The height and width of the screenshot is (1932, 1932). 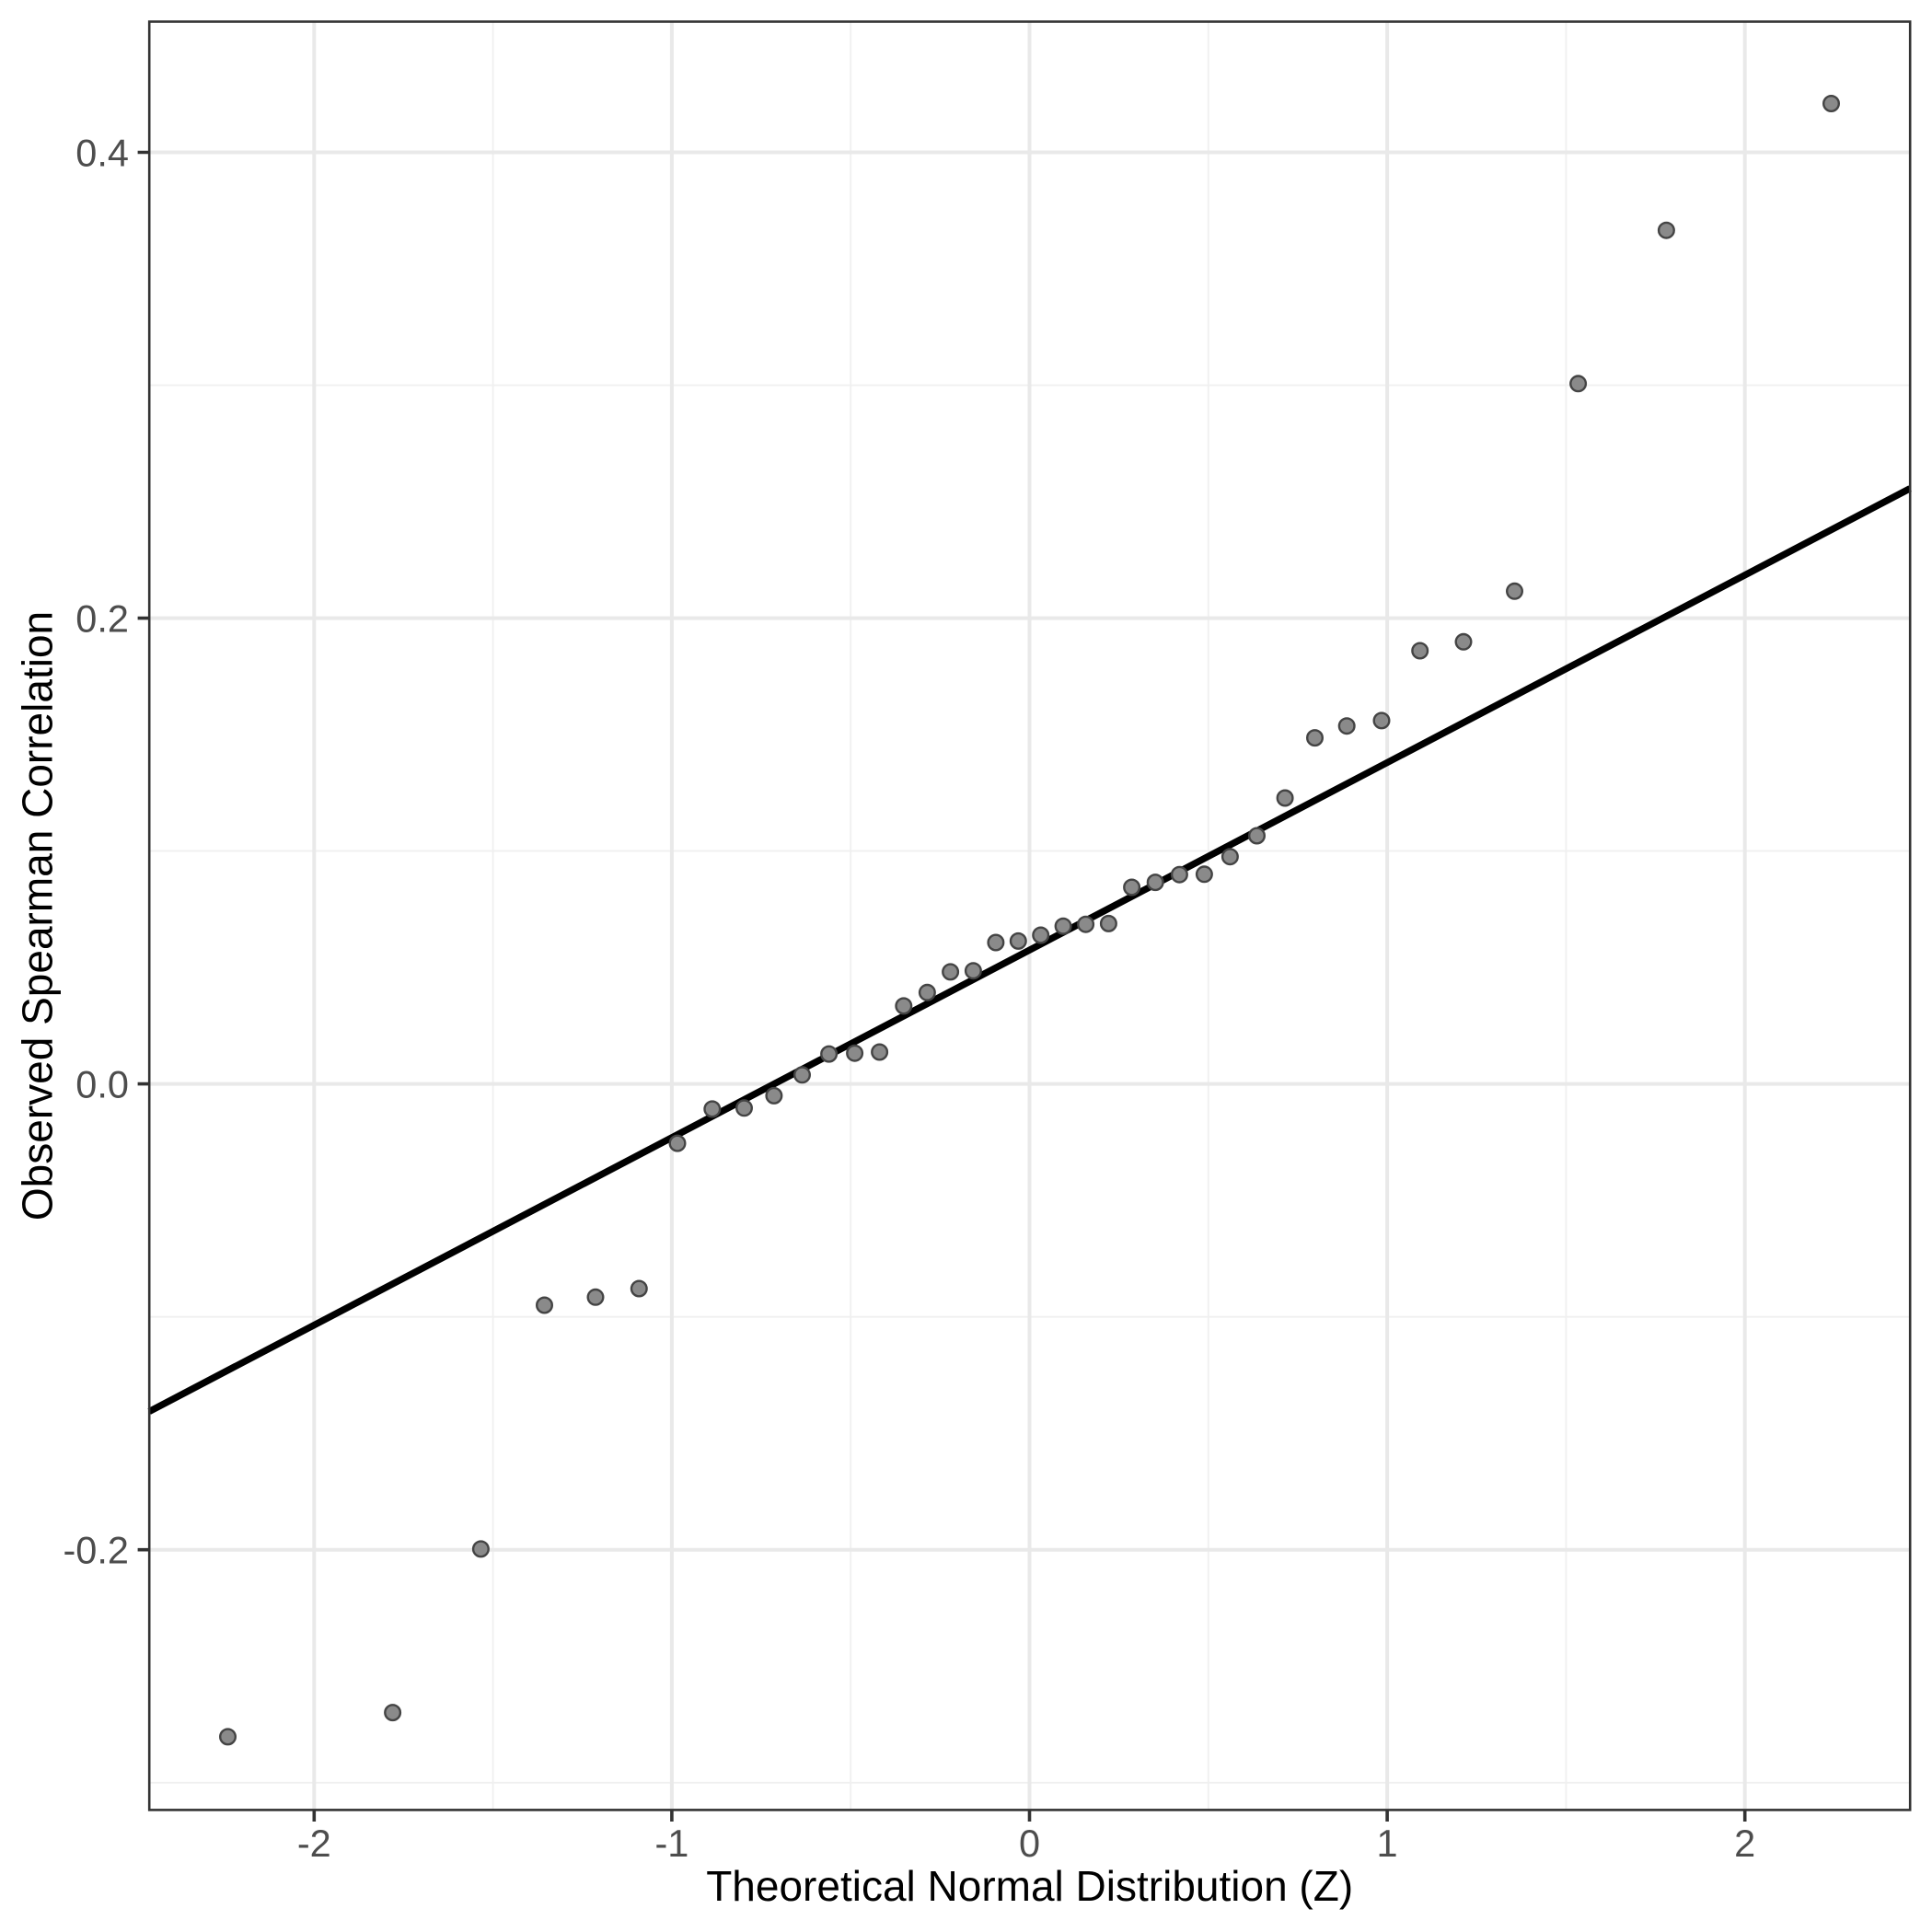 I want to click on svg-text: 0.0, so click(x=102, y=1084).